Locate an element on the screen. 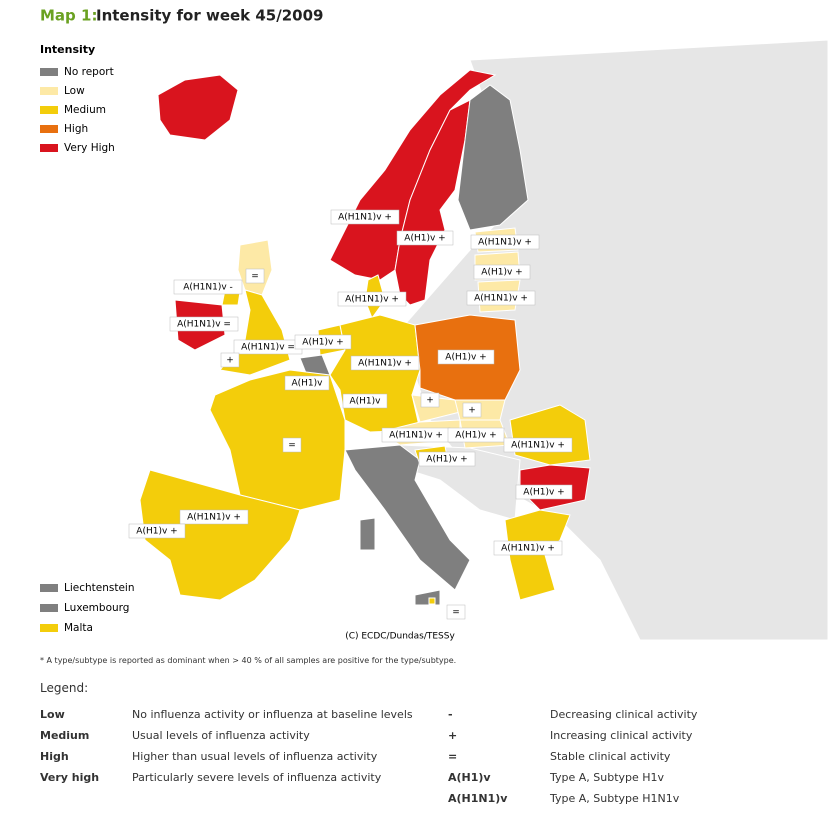 The image size is (828, 821). symbol: = is located at coordinates (453, 756).